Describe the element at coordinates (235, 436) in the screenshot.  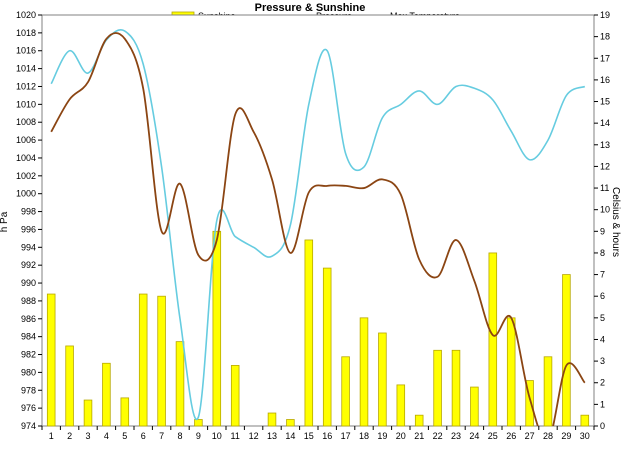
I see `x-tick-label: 11` at that location.